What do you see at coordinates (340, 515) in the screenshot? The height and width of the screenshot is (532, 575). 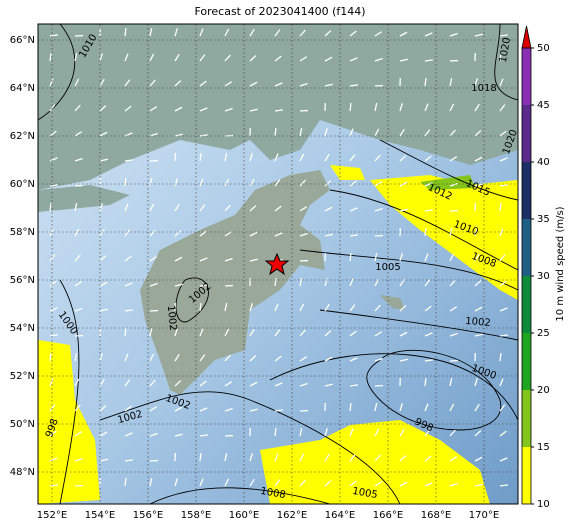 I see `lon-label: 164°E` at bounding box center [340, 515].